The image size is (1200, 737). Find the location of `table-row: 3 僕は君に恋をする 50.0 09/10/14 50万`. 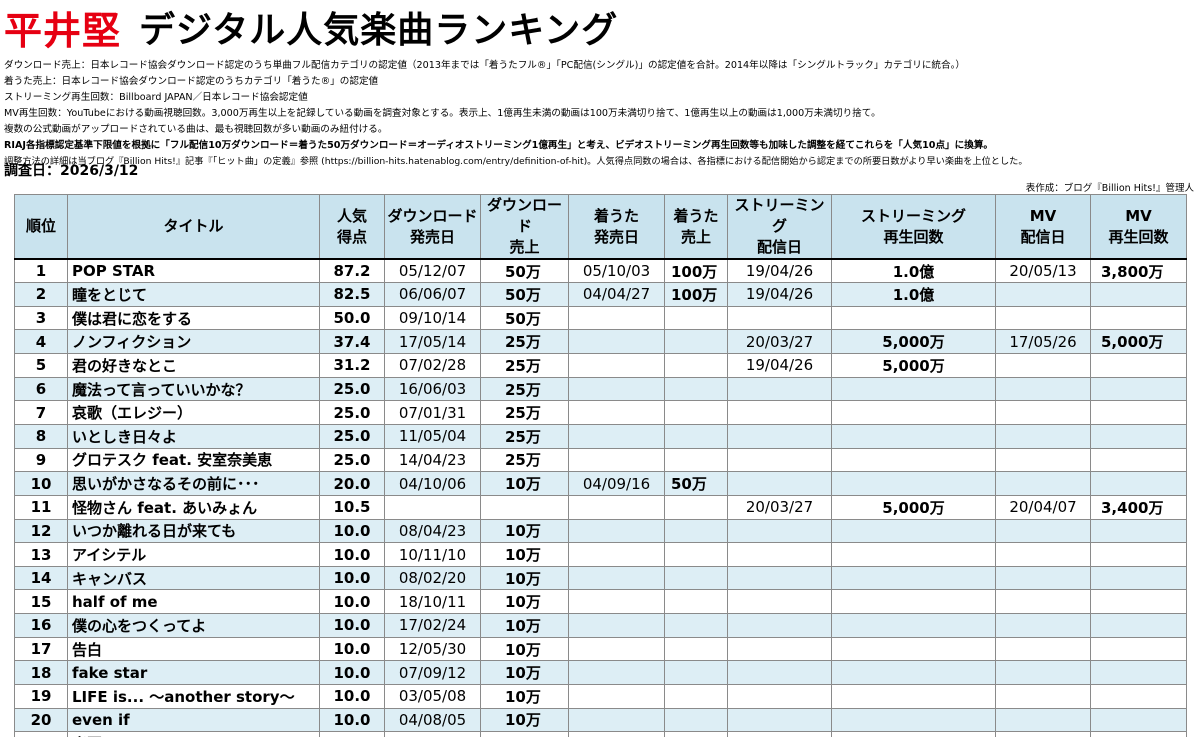

table-row: 3 僕は君に恋をする 50.0 09/10/14 50万 is located at coordinates (600, 318).